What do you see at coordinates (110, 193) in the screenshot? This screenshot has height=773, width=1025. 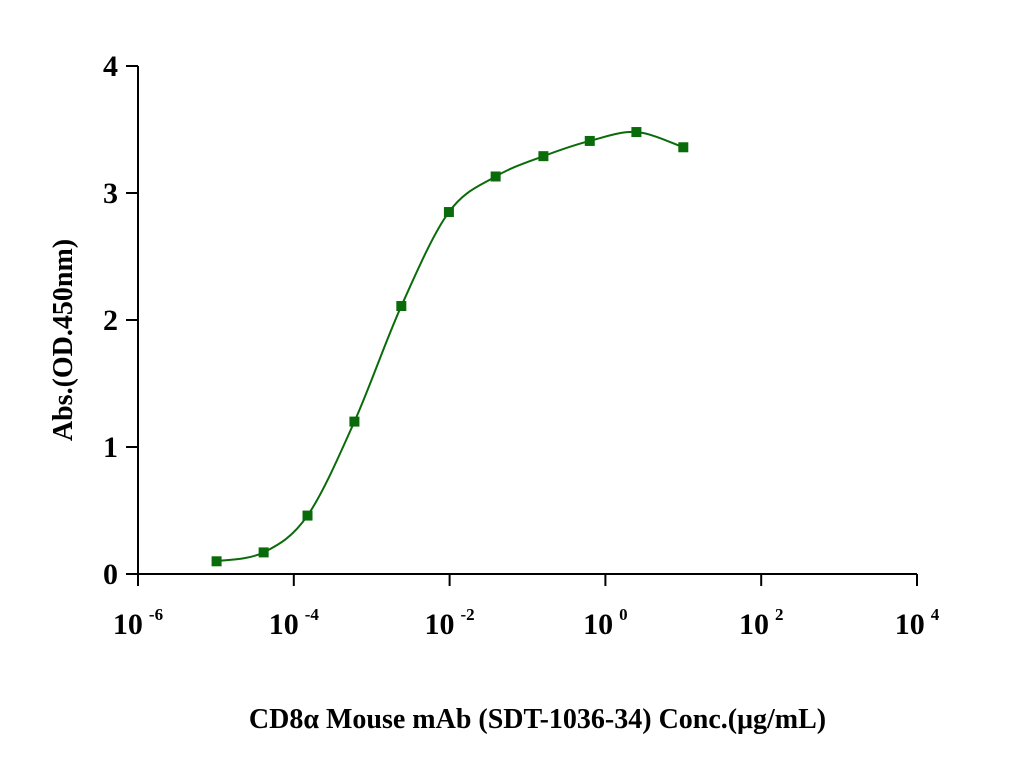 I see `y-tick-label: 3` at bounding box center [110, 193].